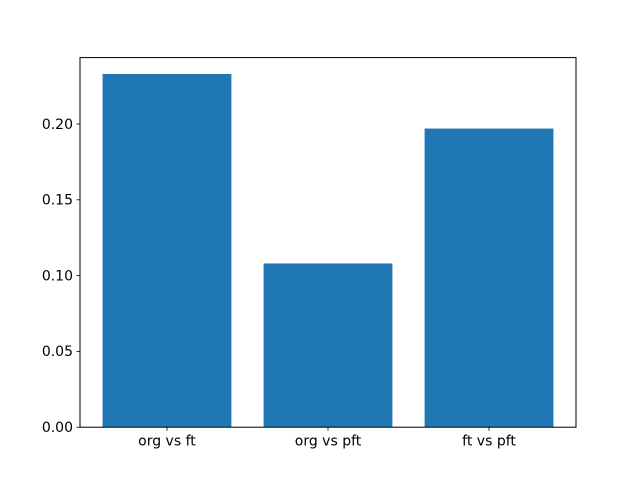 The width and height of the screenshot is (640, 480). I want to click on bar-ft-vs-pft, so click(489, 278).